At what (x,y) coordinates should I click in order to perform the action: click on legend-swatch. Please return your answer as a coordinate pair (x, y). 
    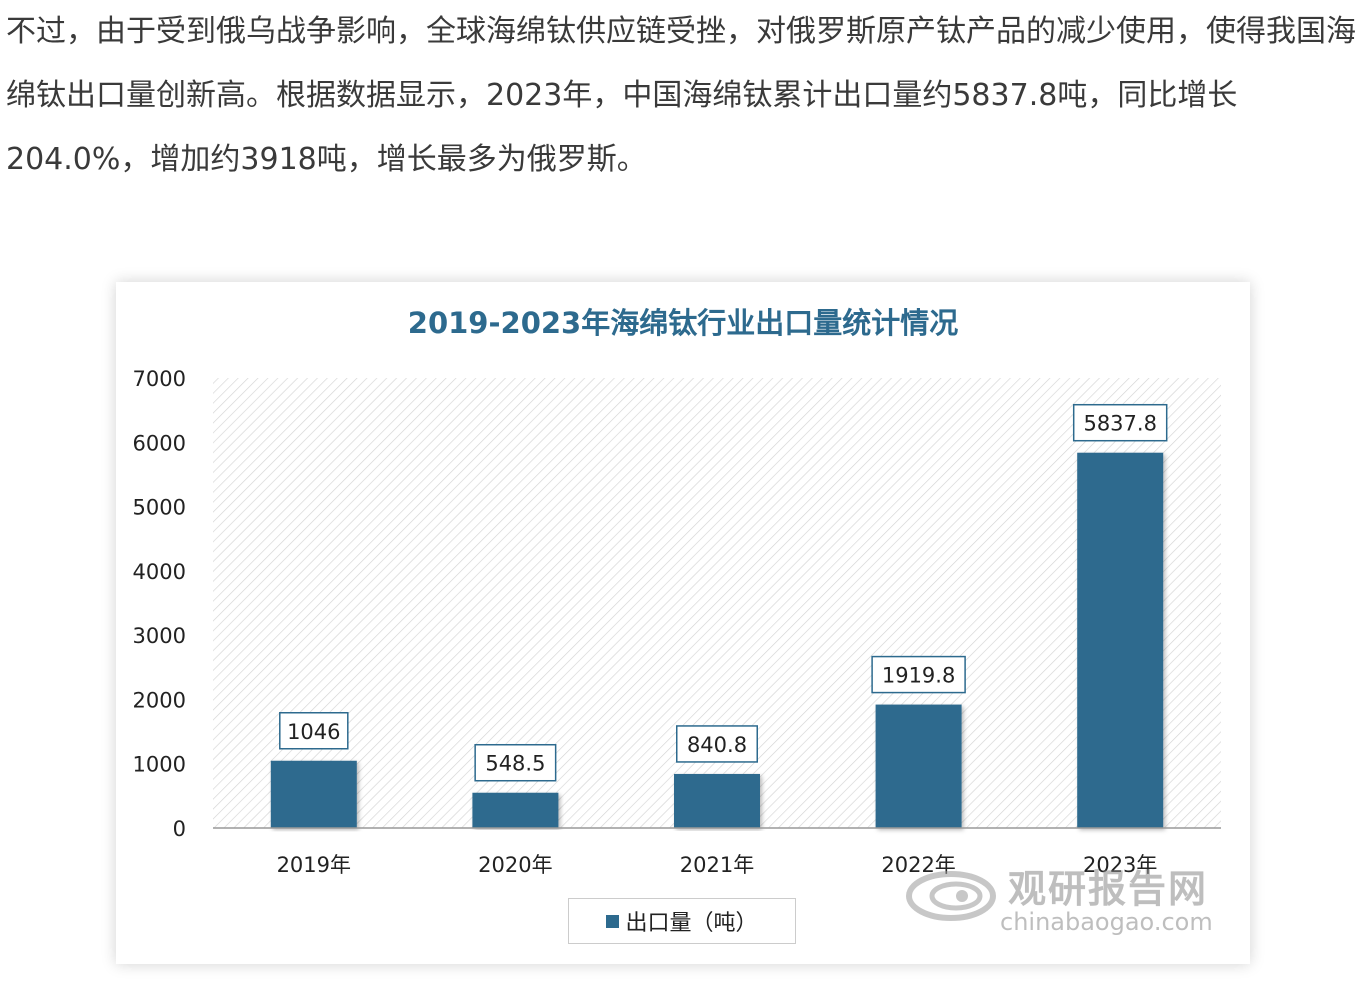
    Looking at the image, I should click on (613, 921).